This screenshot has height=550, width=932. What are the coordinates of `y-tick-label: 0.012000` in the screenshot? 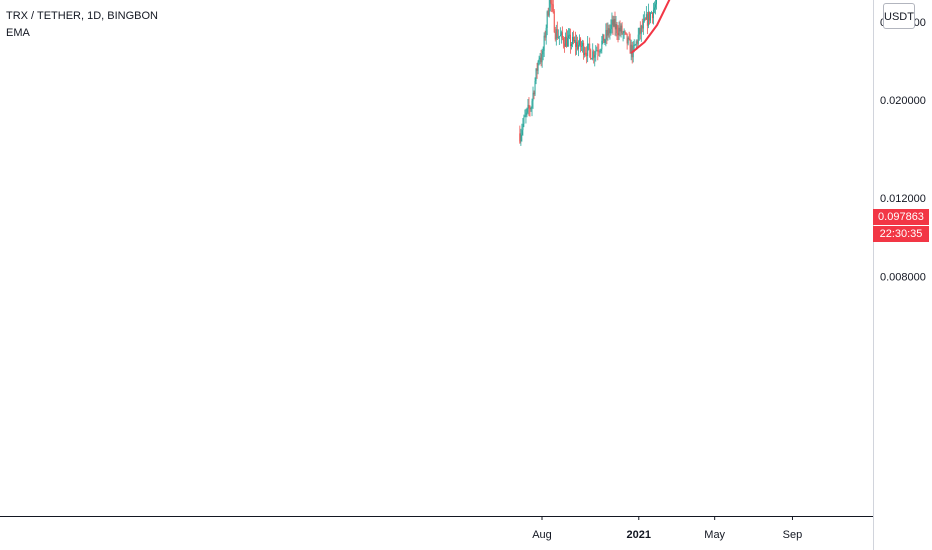 It's located at (903, 199).